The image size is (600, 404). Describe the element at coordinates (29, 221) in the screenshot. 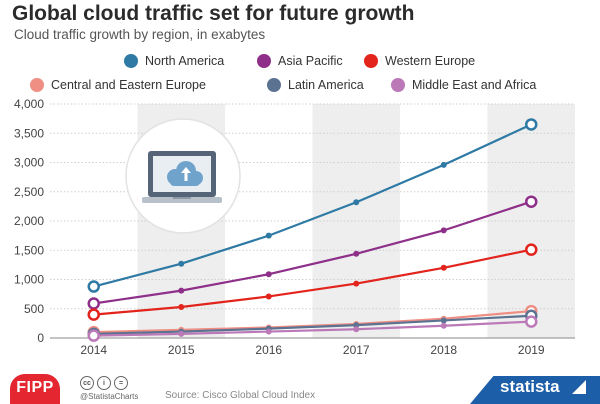

I see `y-tick-label: 2,000` at that location.